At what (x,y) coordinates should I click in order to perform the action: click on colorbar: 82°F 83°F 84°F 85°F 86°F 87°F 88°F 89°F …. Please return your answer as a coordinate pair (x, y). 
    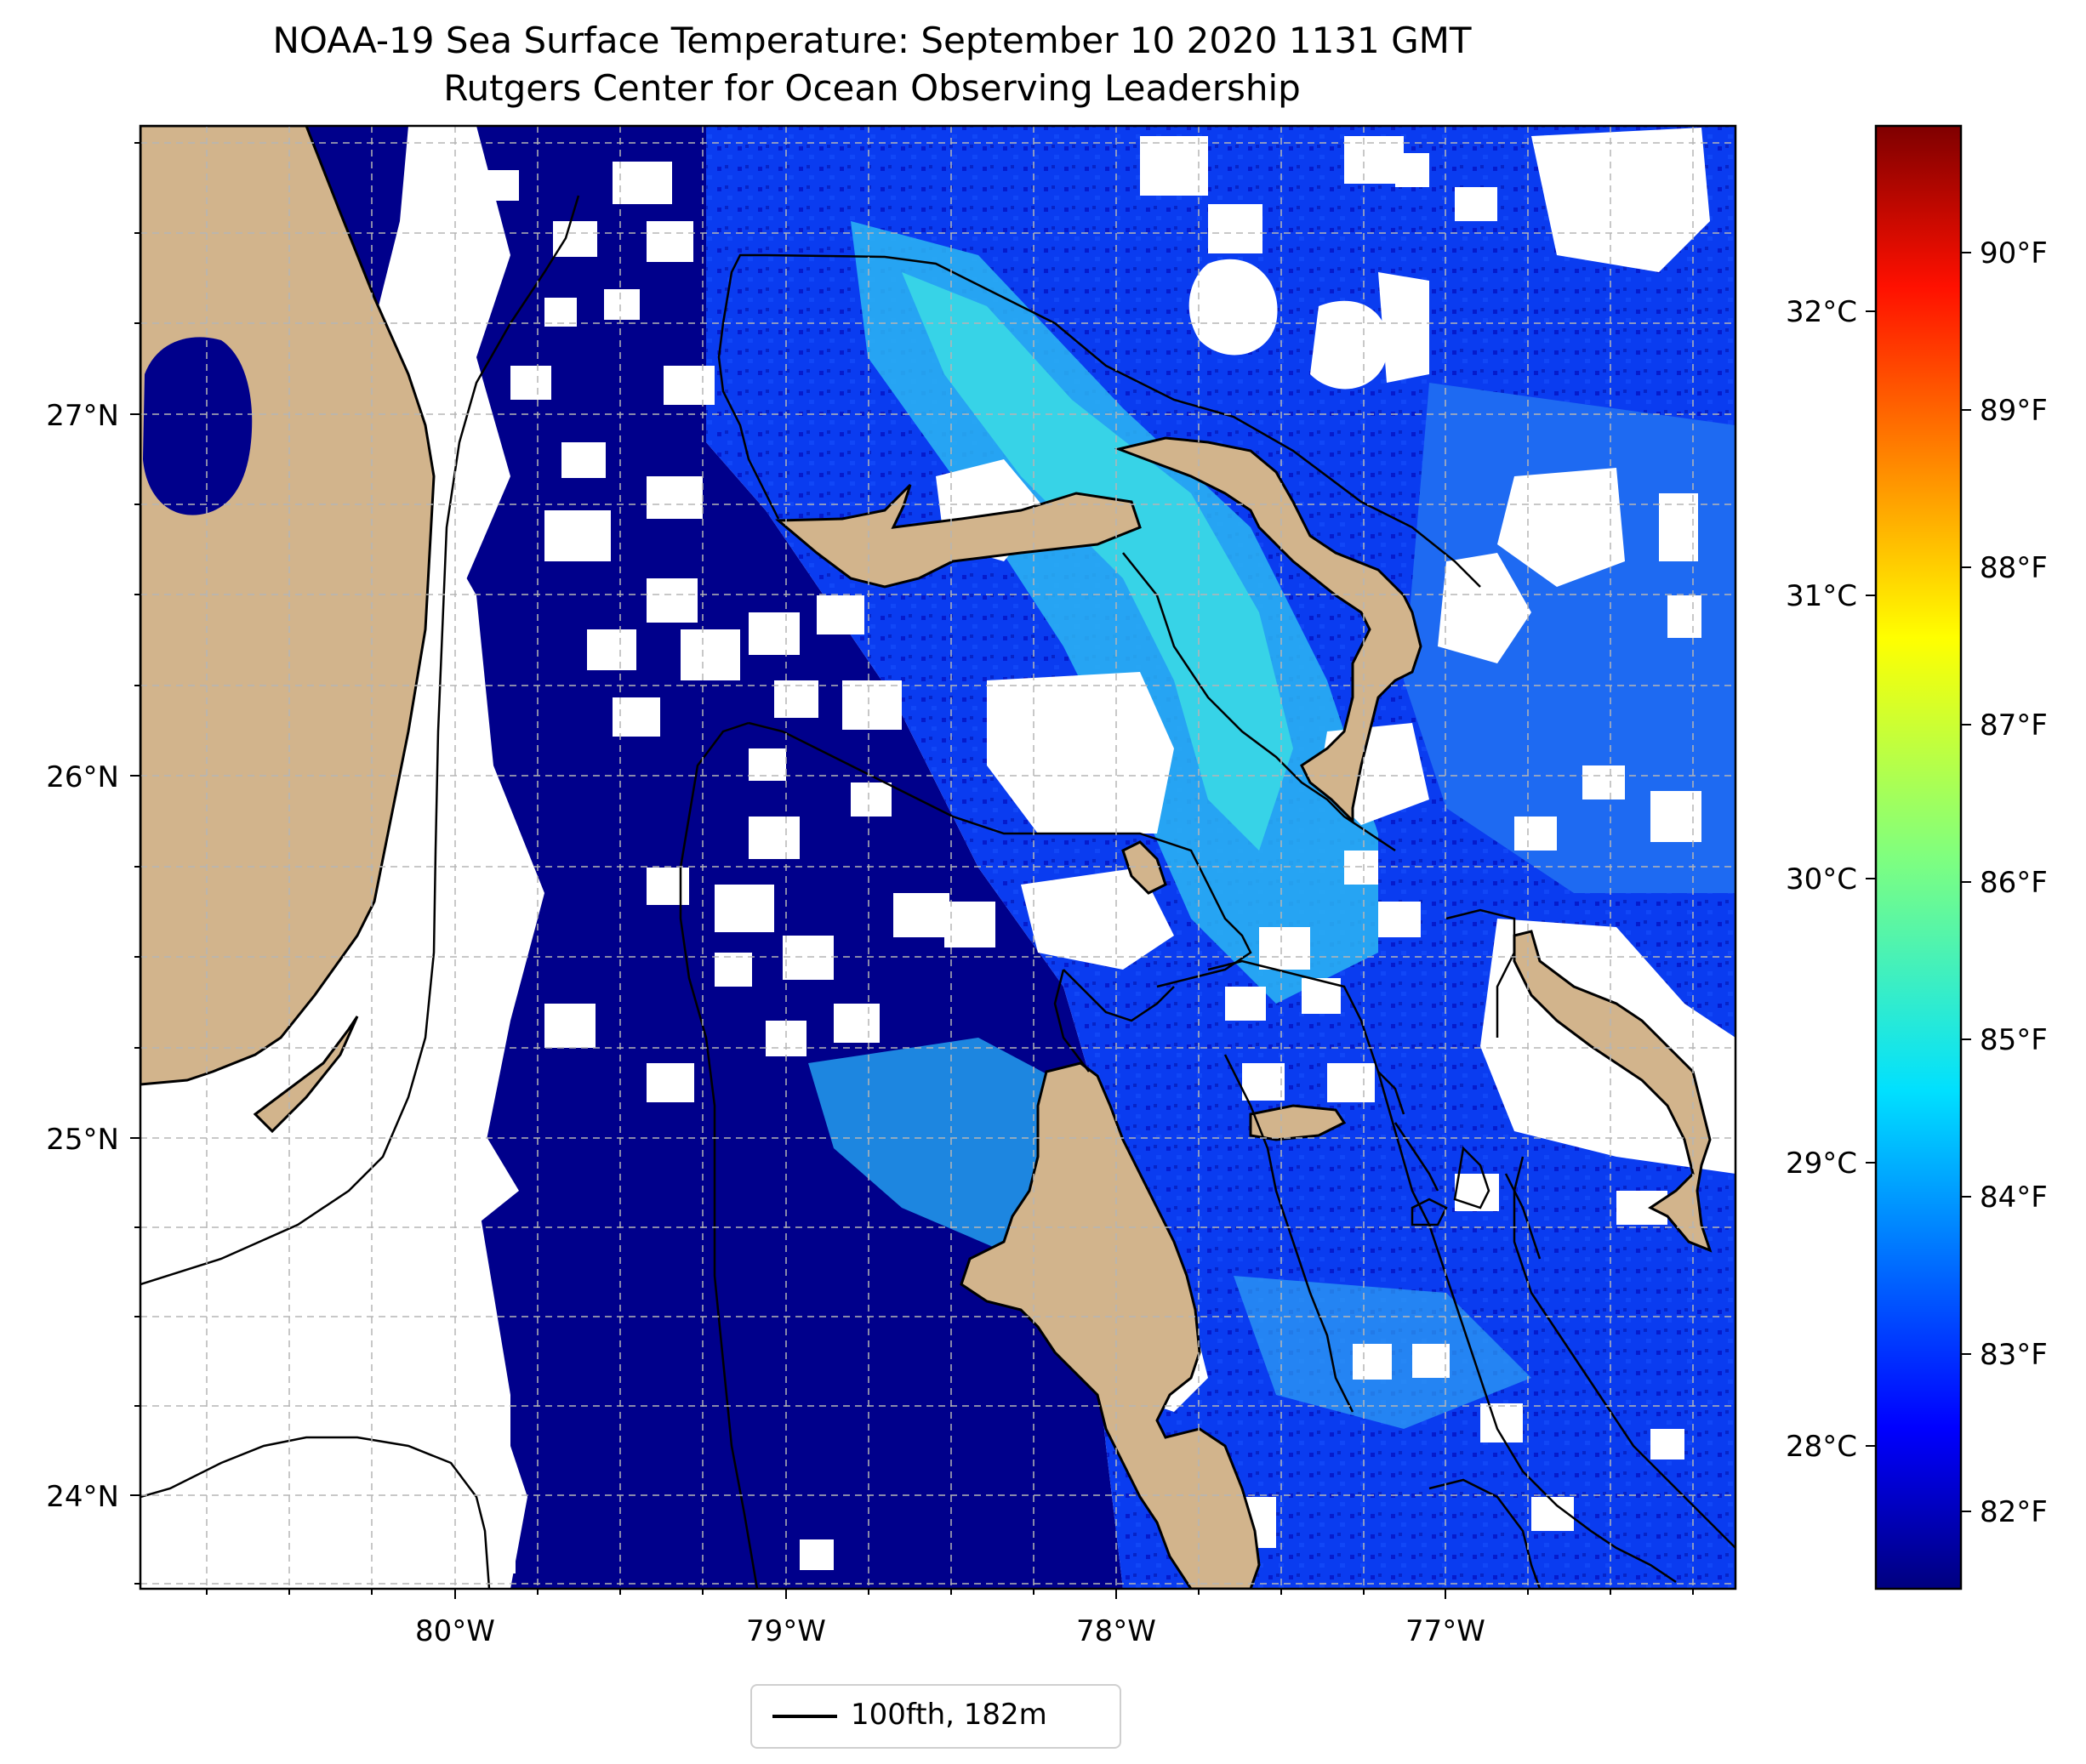
    Looking at the image, I should click on (1917, 857).